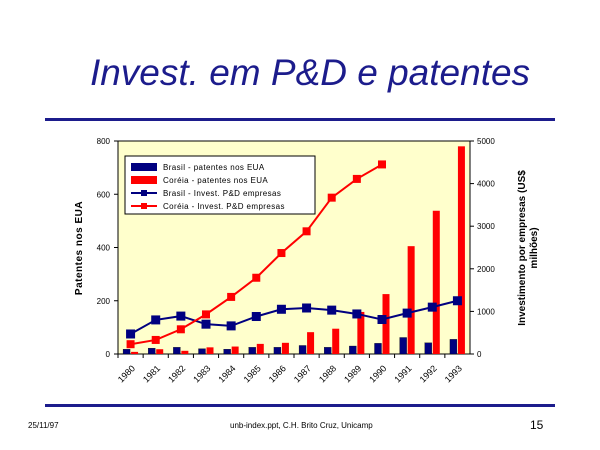 The image size is (600, 450). I want to click on y2-axis-title: Investimento por empresas (US$milhões), so click(528, 248).